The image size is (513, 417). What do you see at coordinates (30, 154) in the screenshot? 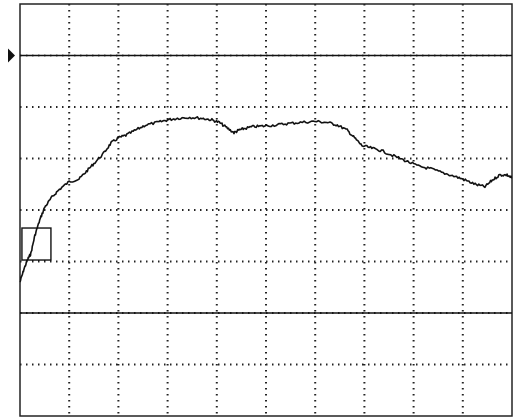
I see `markers` at bounding box center [30, 154].